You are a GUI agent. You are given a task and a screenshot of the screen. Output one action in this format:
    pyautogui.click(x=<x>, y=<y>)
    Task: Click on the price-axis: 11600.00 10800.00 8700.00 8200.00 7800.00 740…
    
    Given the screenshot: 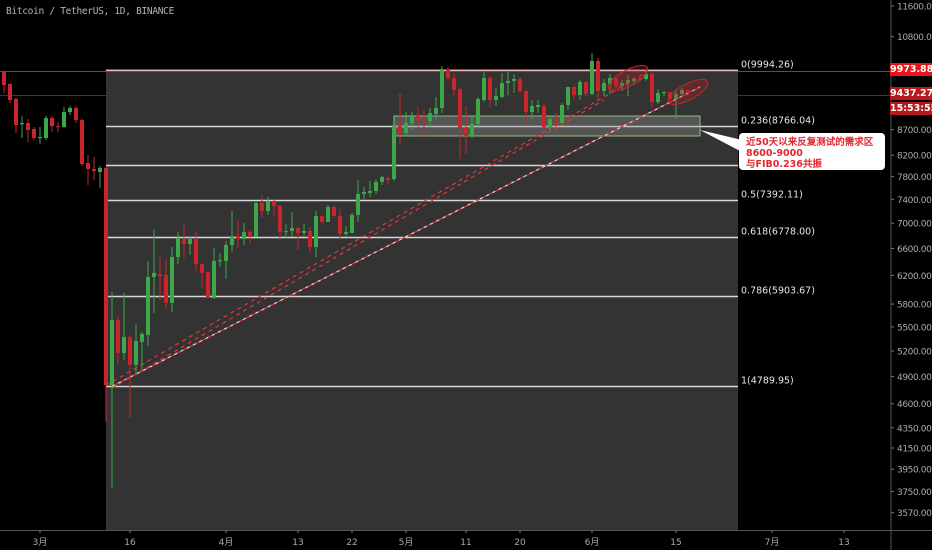 What is the action you would take?
    pyautogui.click(x=911, y=261)
    